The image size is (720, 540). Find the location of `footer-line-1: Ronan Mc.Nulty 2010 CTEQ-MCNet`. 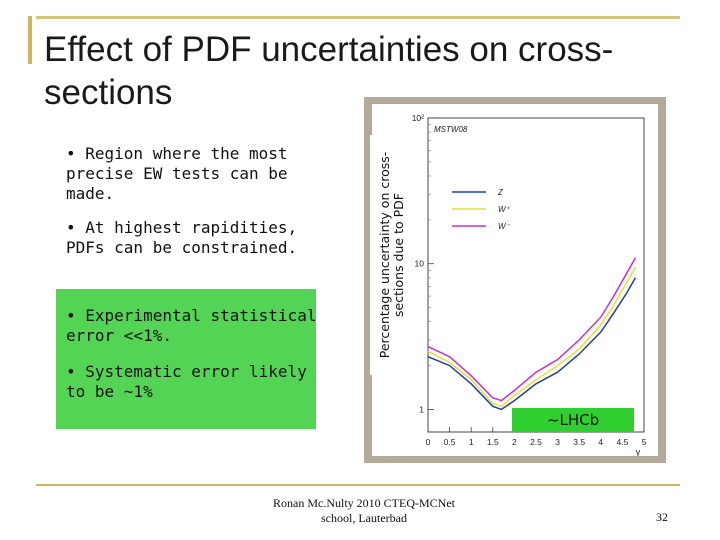

footer-line-1: Ronan Mc.Nulty 2010 CTEQ-MCNet is located at coordinates (364, 503).